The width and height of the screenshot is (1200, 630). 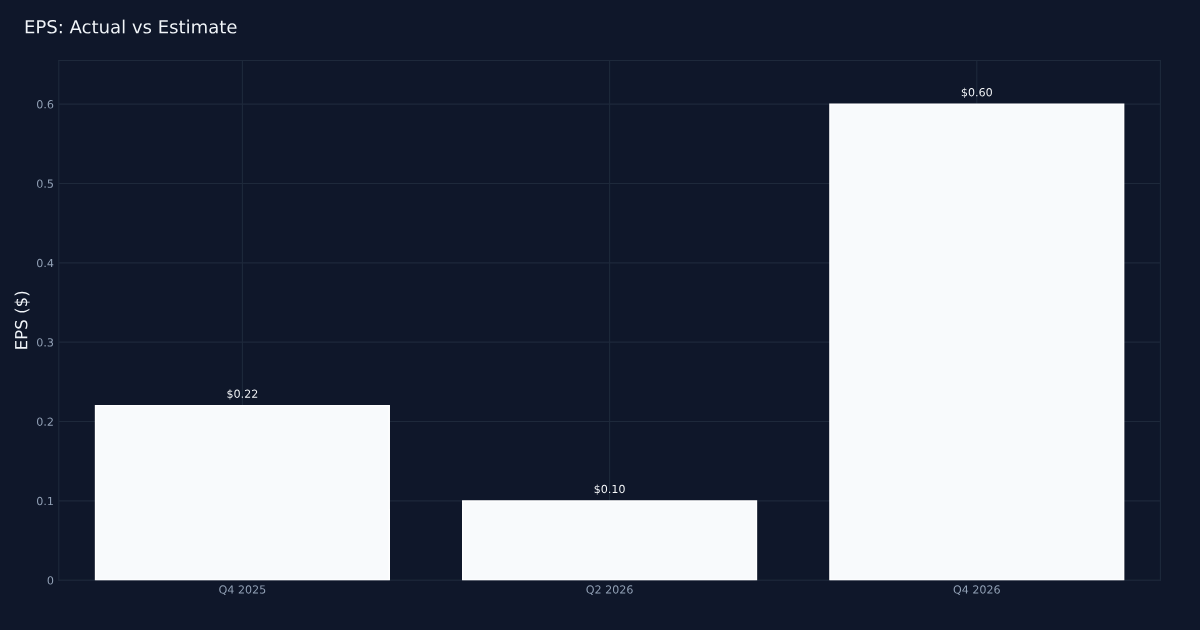 I want to click on y-tick-label: 0, so click(x=50, y=580).